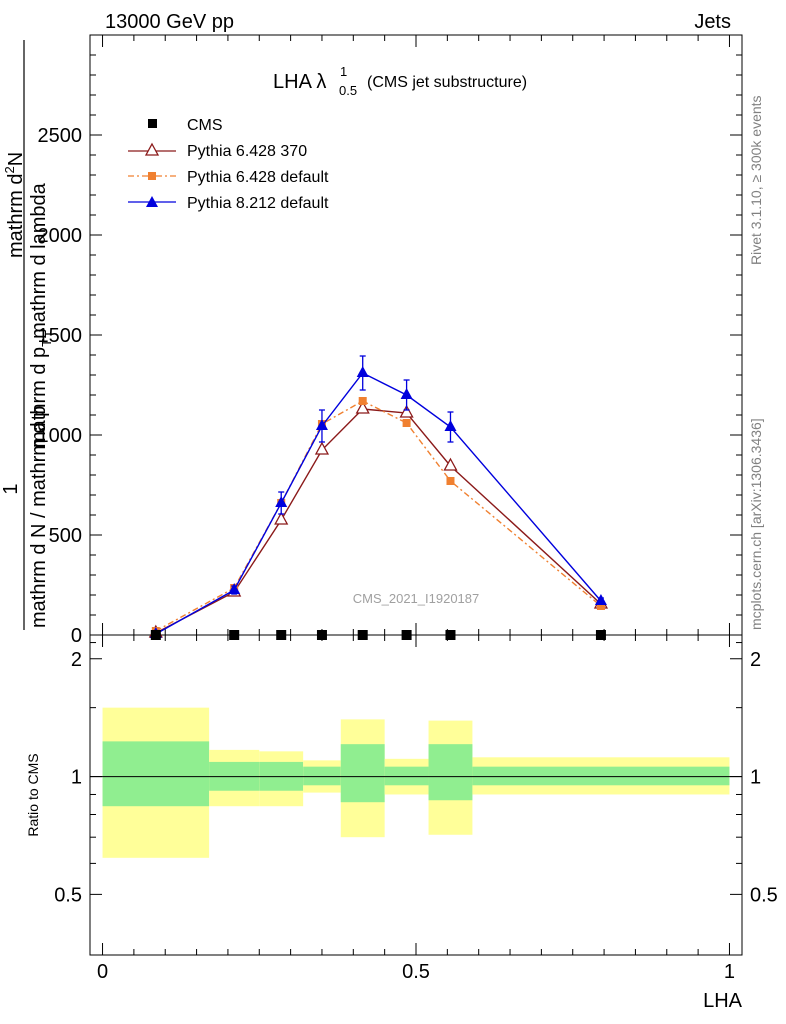 The height and width of the screenshot is (1024, 786). Describe the element at coordinates (60, 436) in the screenshot. I see `main-ytick-label: 1000` at that location.